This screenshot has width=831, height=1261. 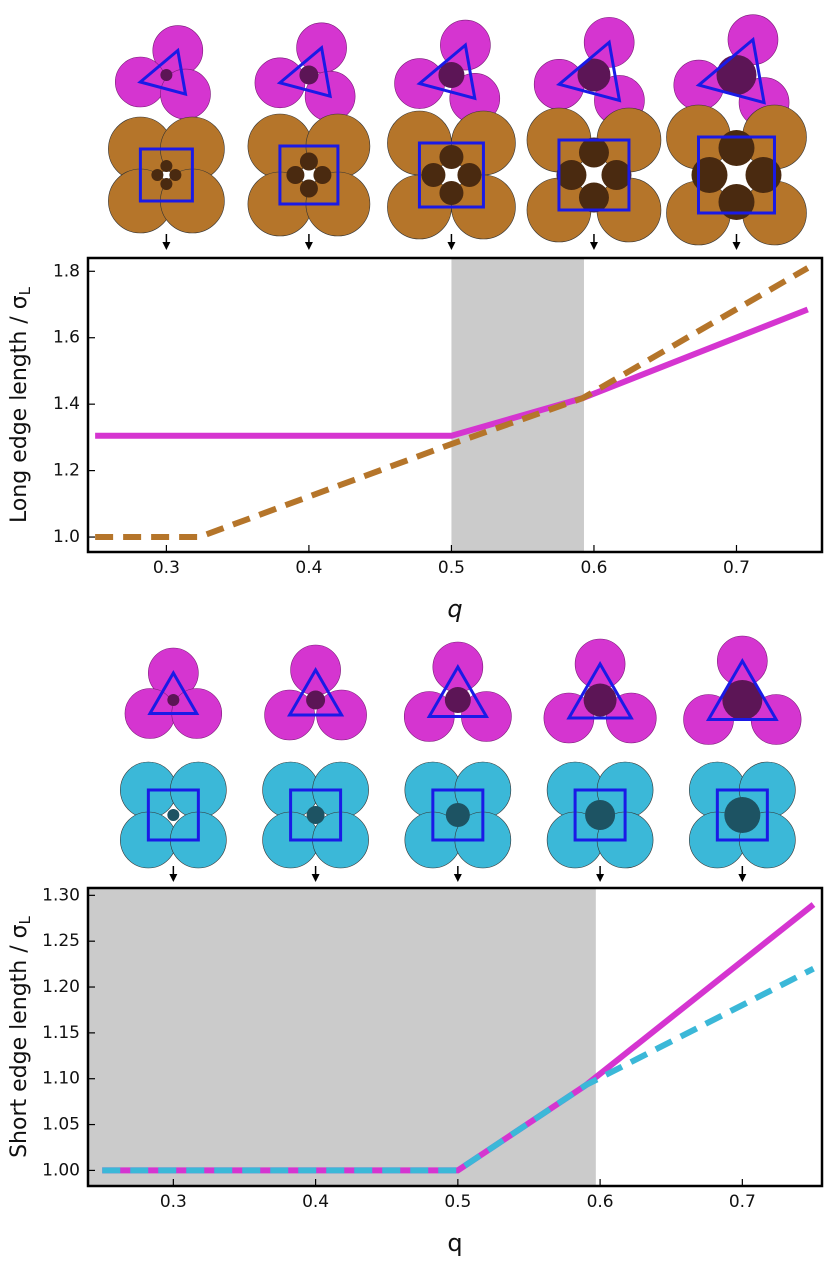 I want to click on y-tick-label: 1.00, so click(x=61, y=1170).